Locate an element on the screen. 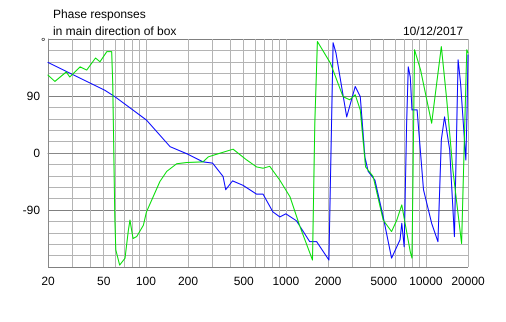 This screenshot has width=506, height=322. x-tick-label: 10000 is located at coordinates (426, 281).